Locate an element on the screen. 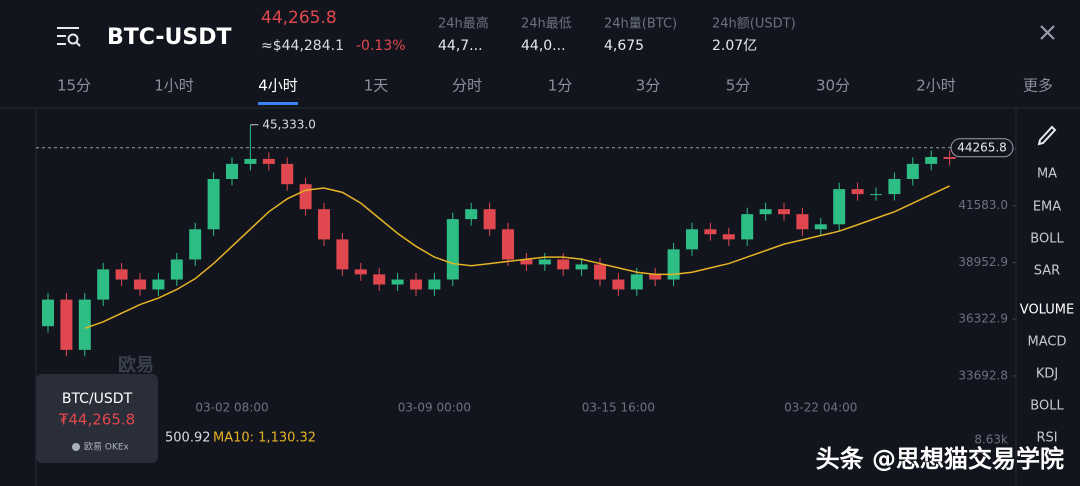  y-tick-label: 33692.8 is located at coordinates (983, 375).